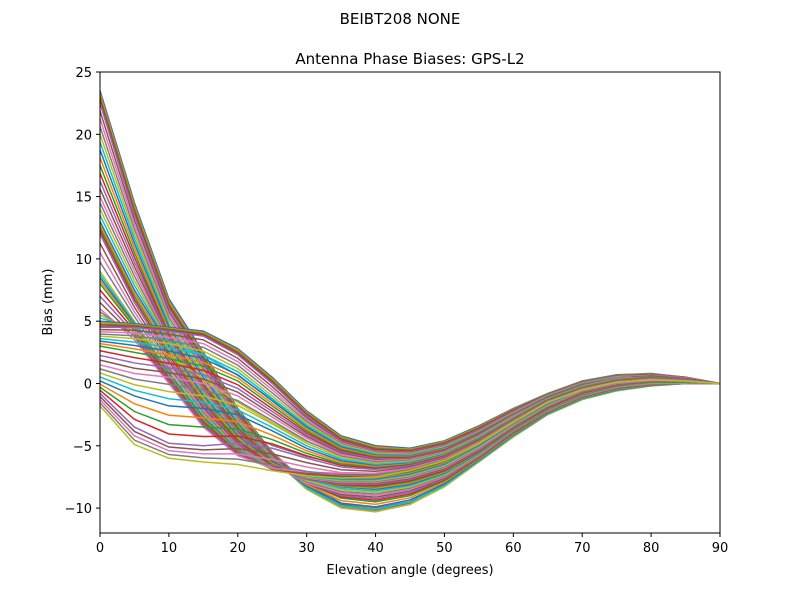 The width and height of the screenshot is (800, 600). I want to click on figure-suptitle: BEIBT208 NONE, so click(400, 19).